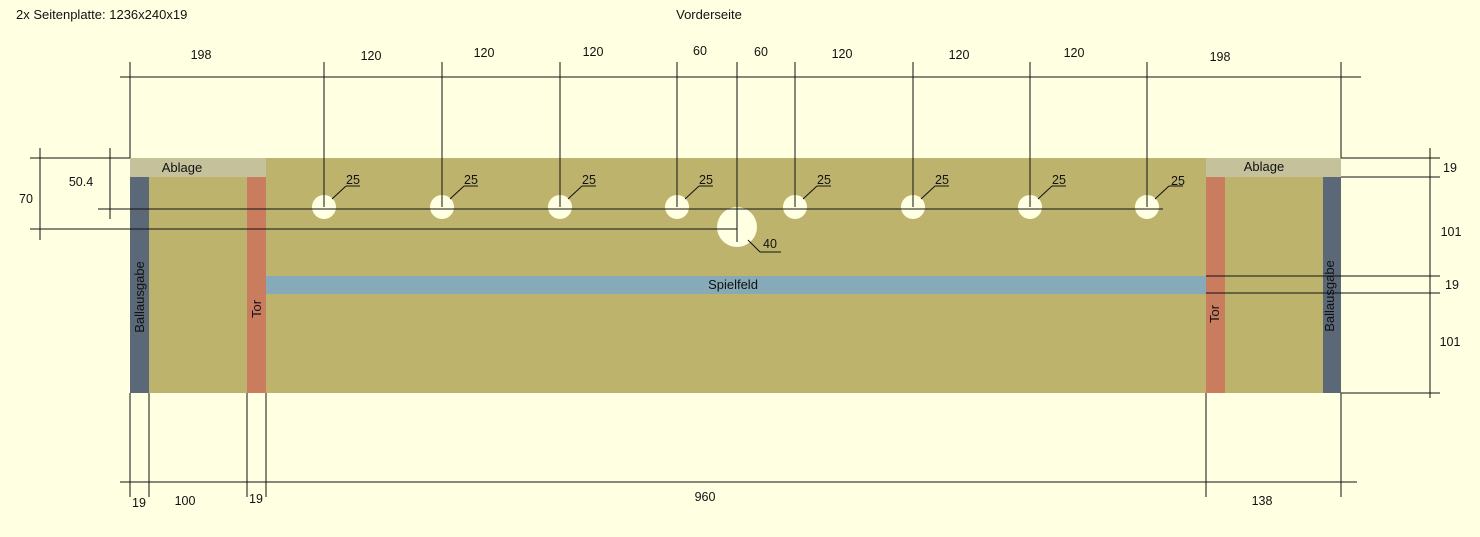  Describe the element at coordinates (1264, 166) in the screenshot. I see `ablage-right-label: Ablage` at that location.